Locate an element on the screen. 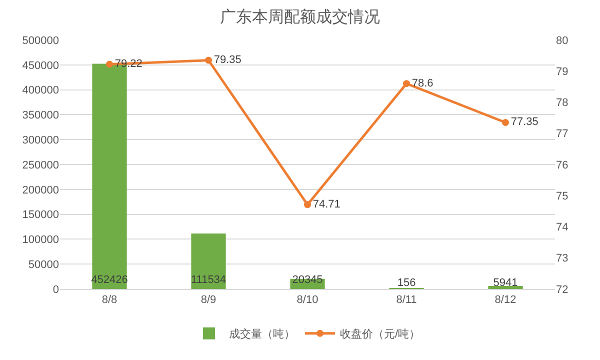 The width and height of the screenshot is (600, 360). x-tick-label: 8/10 is located at coordinates (307, 300).